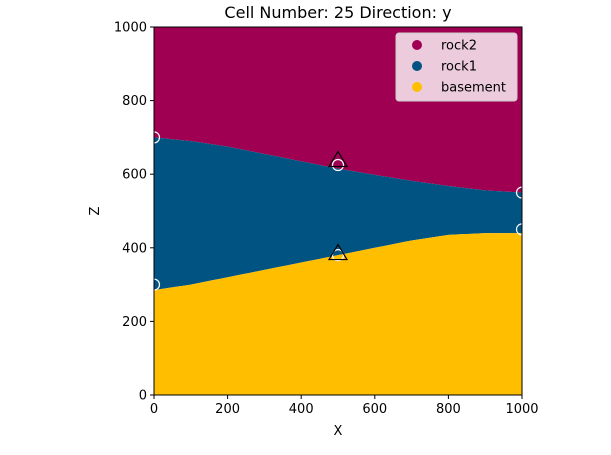  What do you see at coordinates (448, 409) in the screenshot?
I see `x-tick-label: 800` at bounding box center [448, 409].